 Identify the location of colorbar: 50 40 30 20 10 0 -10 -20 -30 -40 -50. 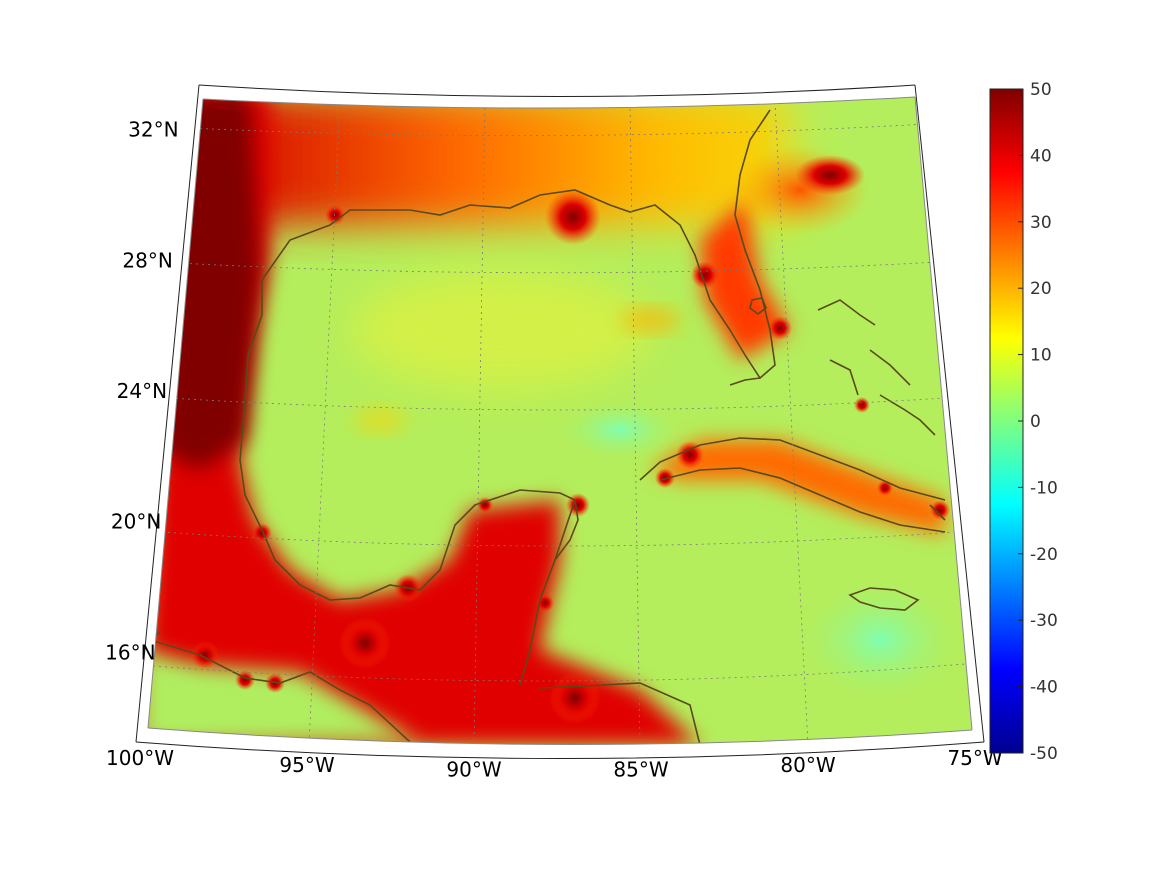
(1023, 422).